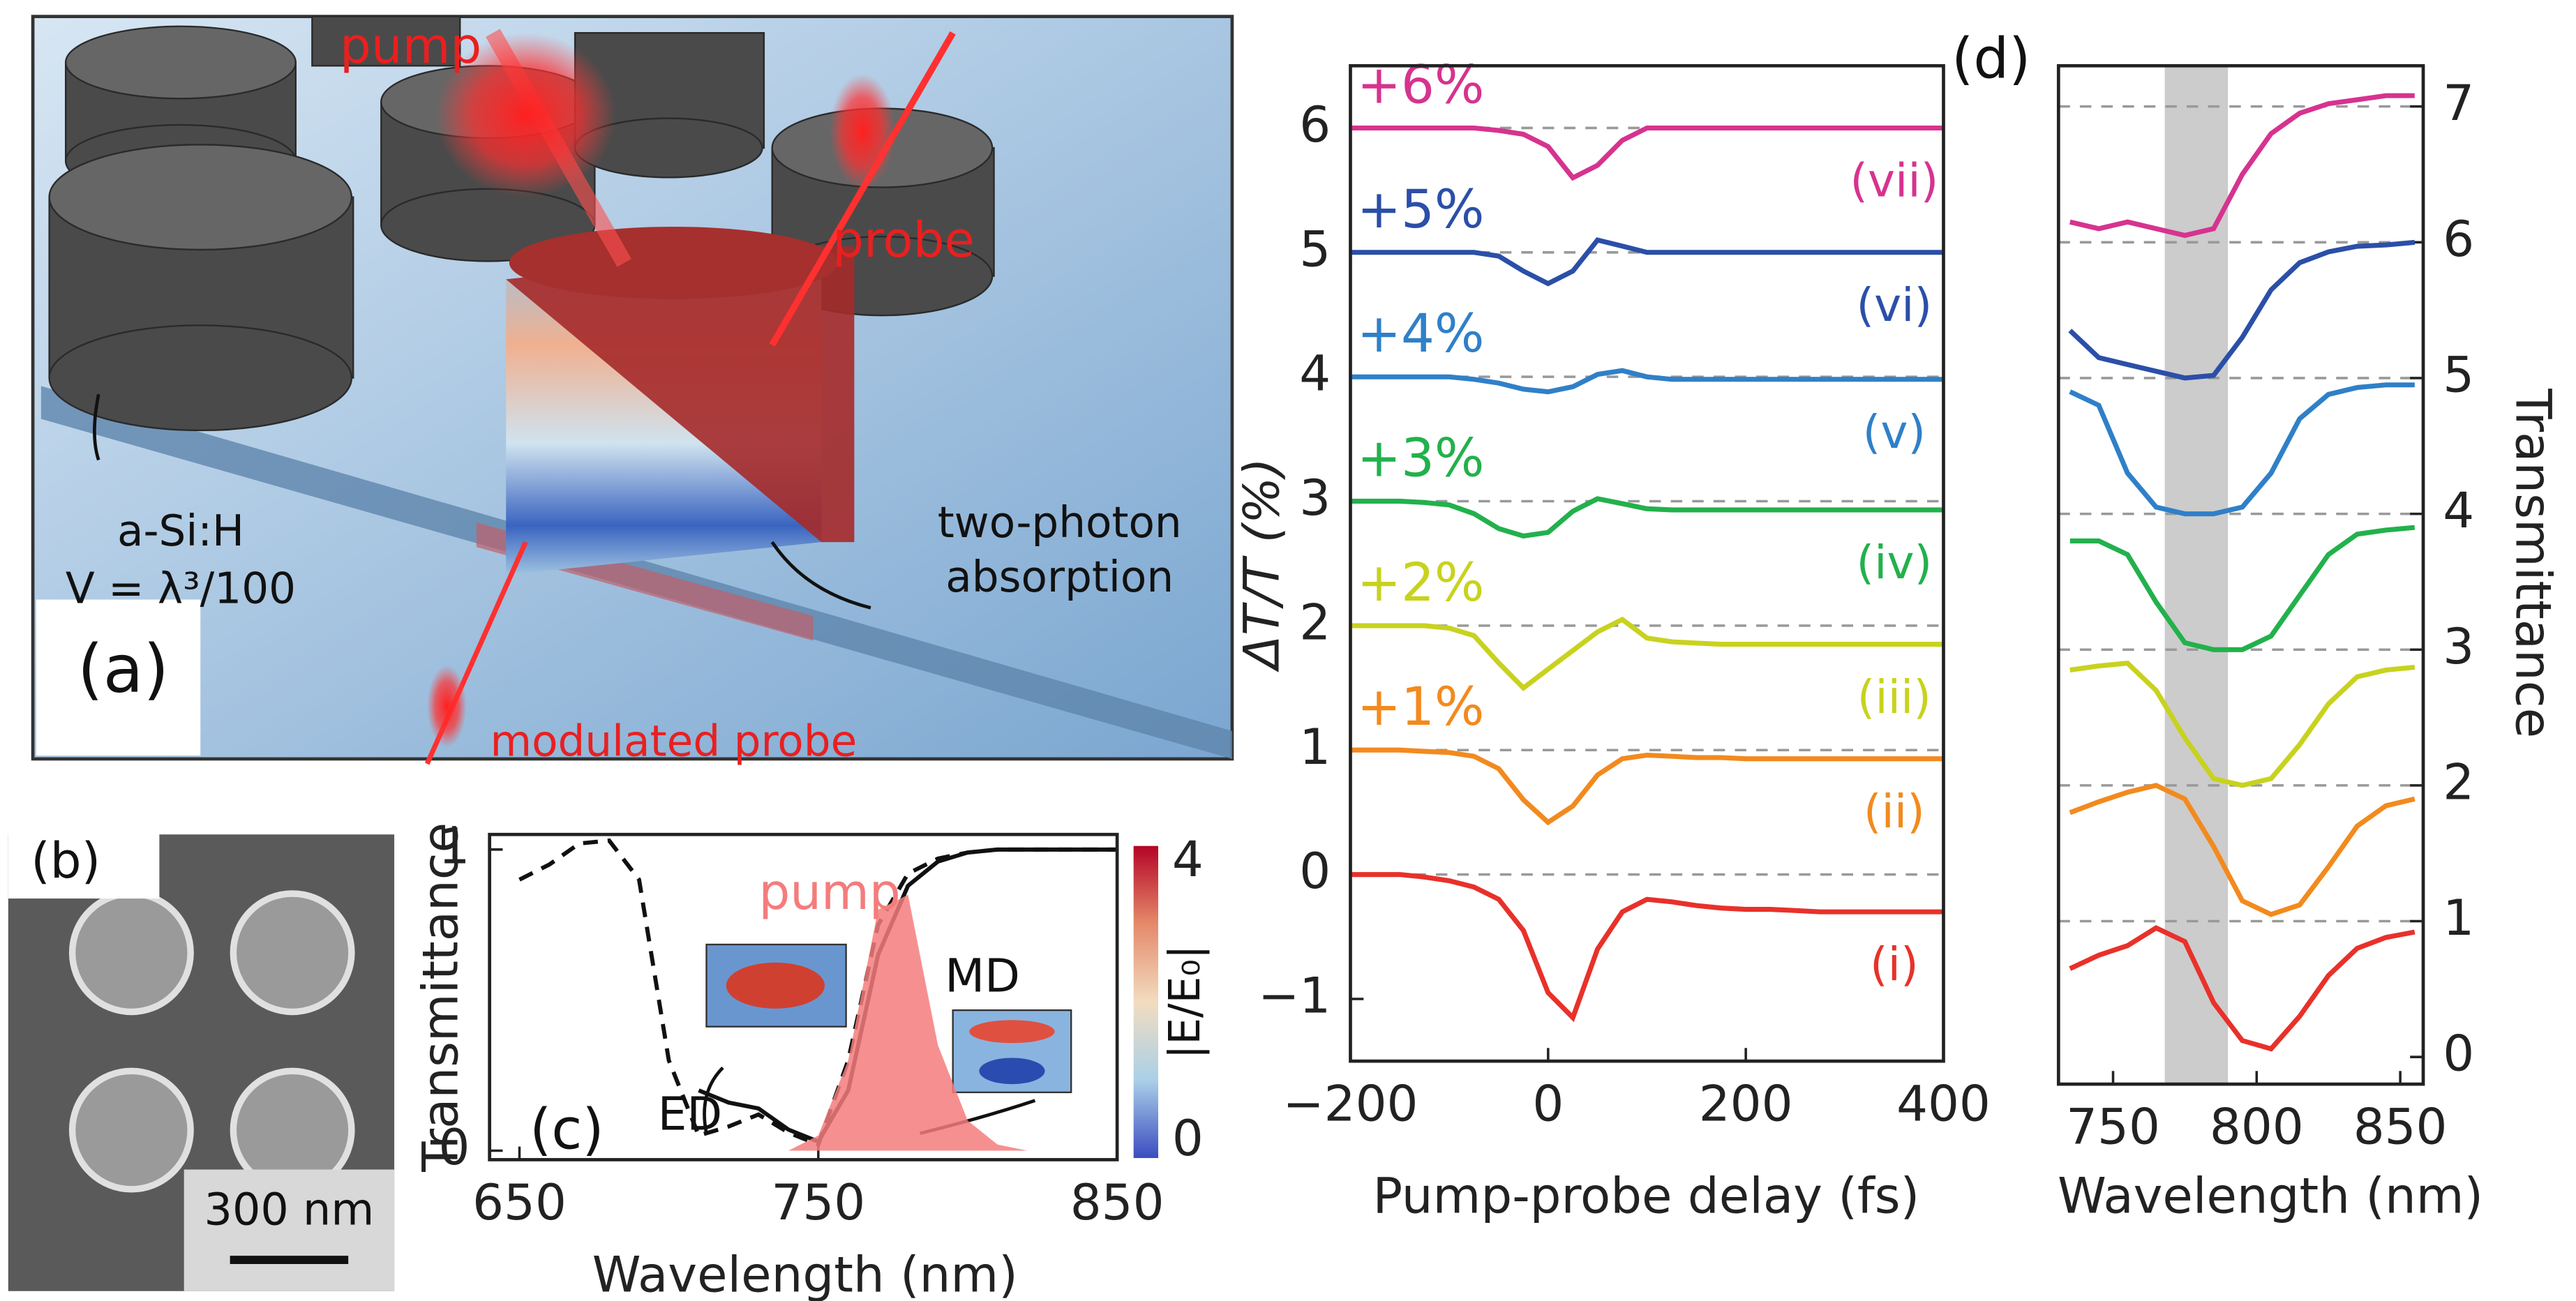  Describe the element at coordinates (289, 1209) in the screenshot. I see `scale-label: 300 nm` at that location.